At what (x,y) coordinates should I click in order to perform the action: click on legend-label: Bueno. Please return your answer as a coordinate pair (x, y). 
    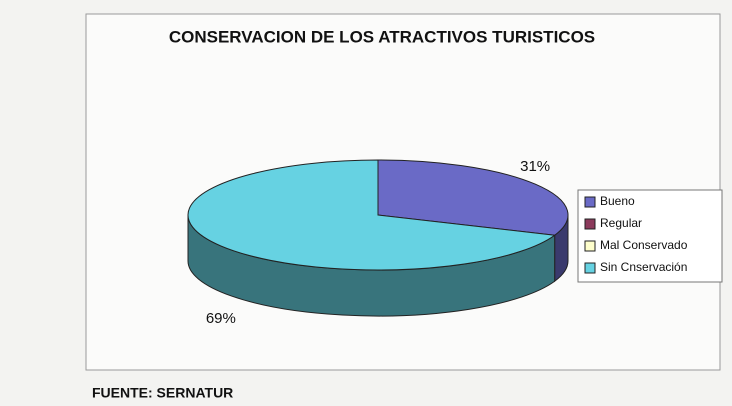
    Looking at the image, I should click on (617, 201).